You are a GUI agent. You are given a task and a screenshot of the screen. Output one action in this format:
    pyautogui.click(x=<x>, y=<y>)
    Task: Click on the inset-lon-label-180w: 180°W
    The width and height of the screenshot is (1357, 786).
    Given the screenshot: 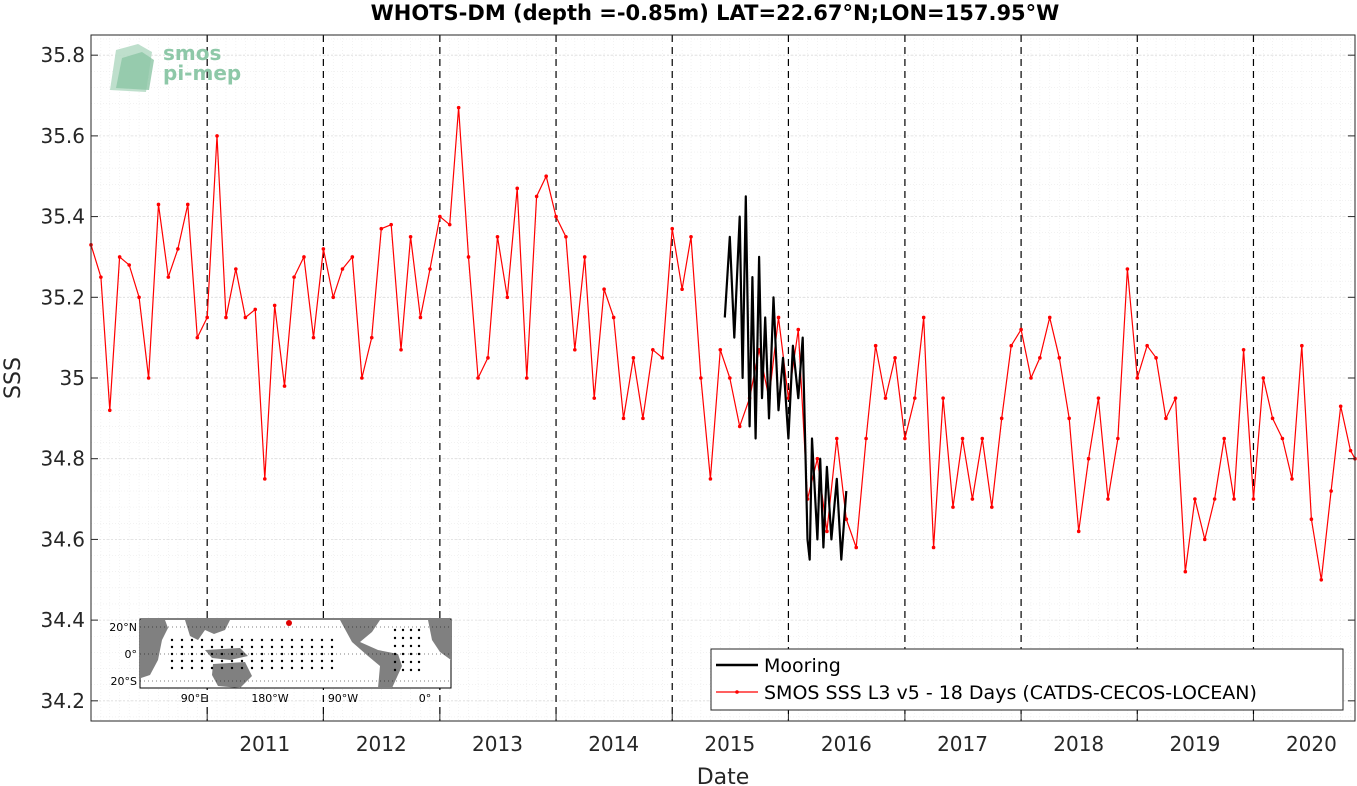 What is the action you would take?
    pyautogui.click(x=269, y=698)
    